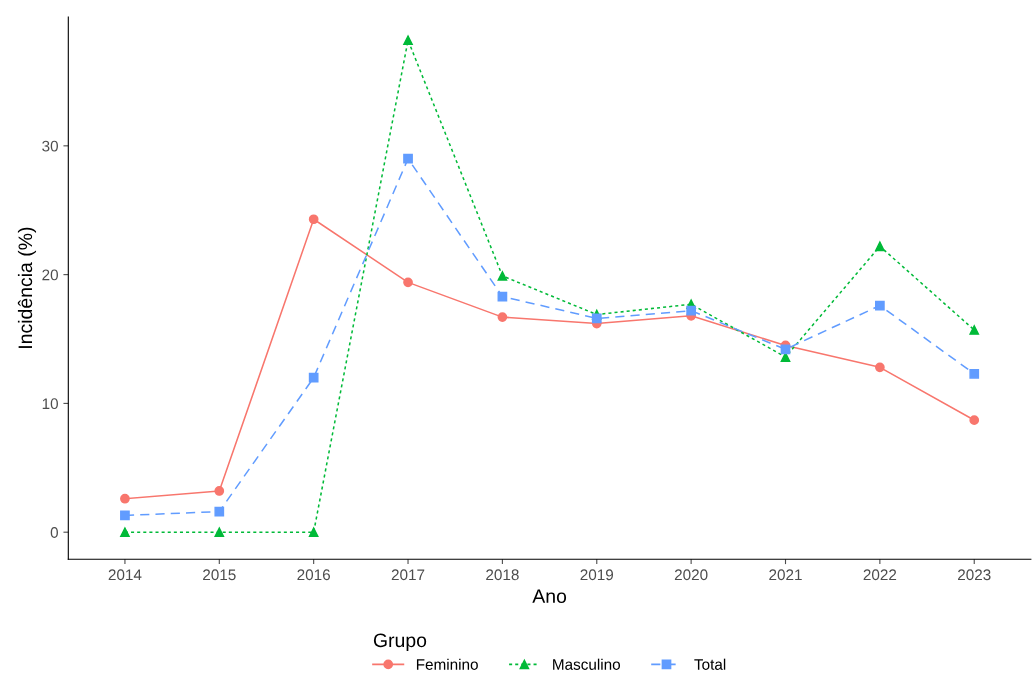  Describe the element at coordinates (408, 575) in the screenshot. I see `x-tick-label: 2017` at that location.